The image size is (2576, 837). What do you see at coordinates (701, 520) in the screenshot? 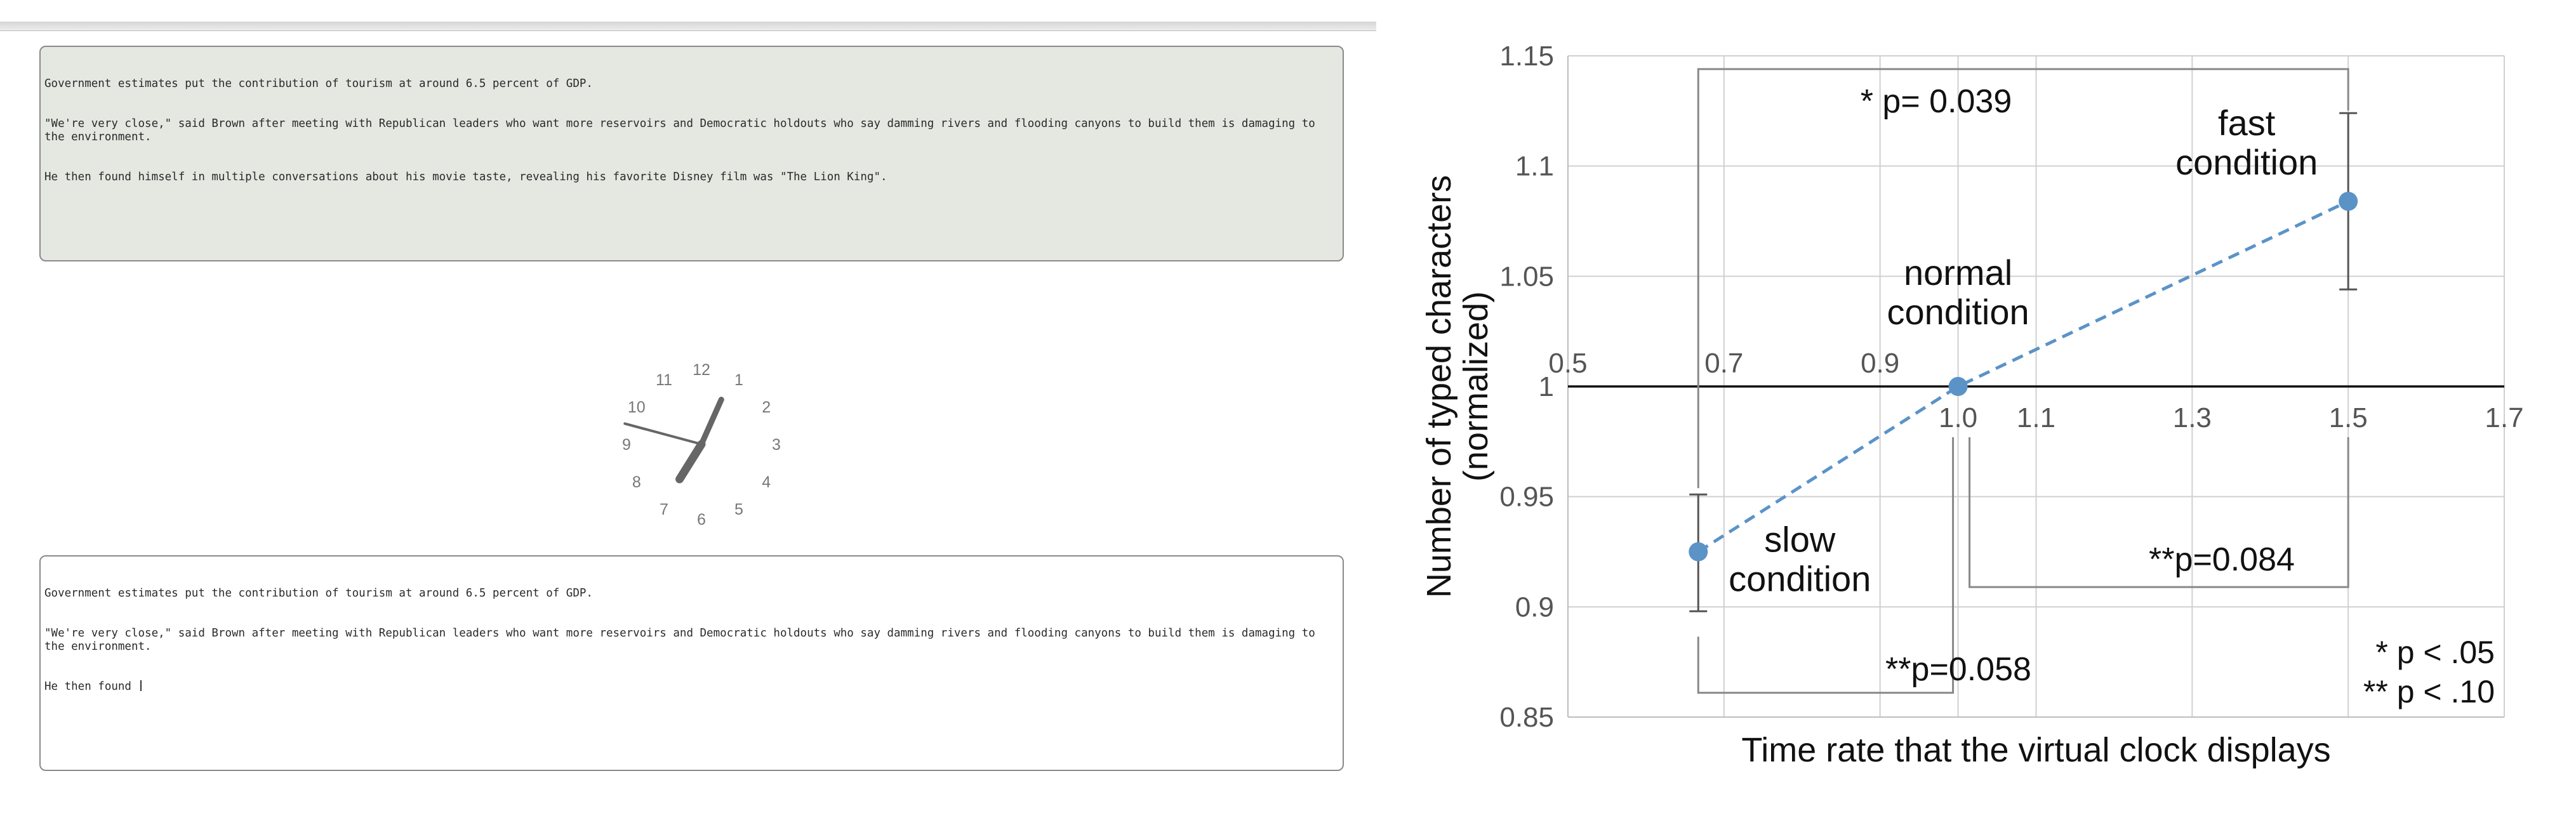
I see `clock-number: 6` at bounding box center [701, 520].